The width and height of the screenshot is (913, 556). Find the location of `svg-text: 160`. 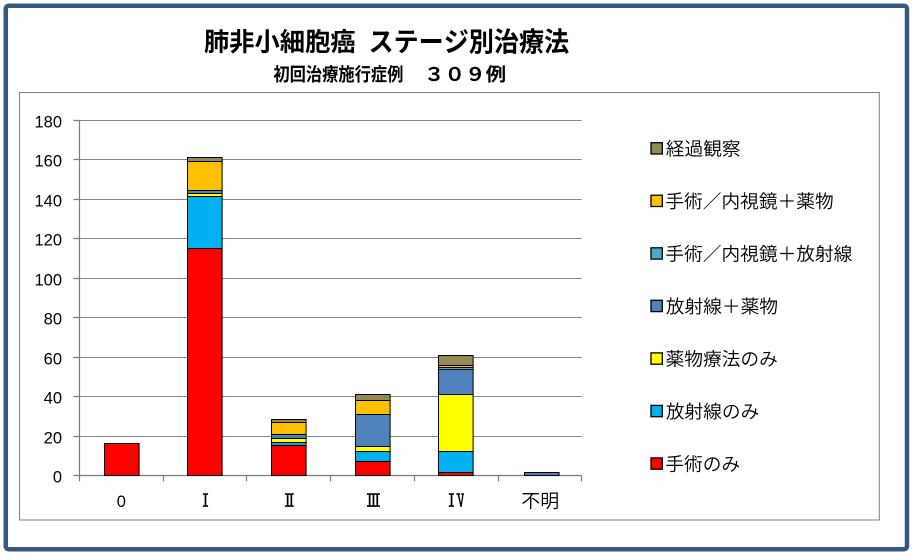

svg-text: 160 is located at coordinates (48, 162).